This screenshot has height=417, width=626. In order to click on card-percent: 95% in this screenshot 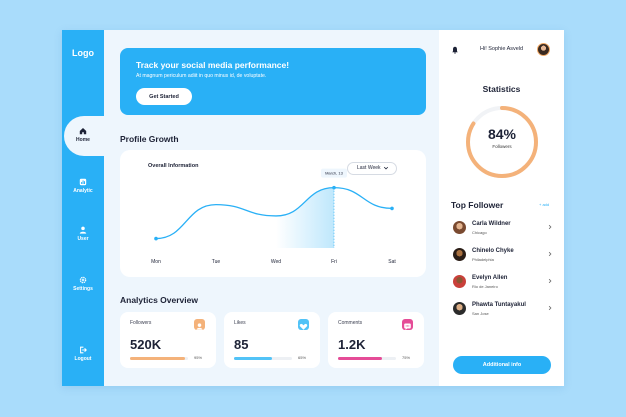, I will do `click(198, 357)`.